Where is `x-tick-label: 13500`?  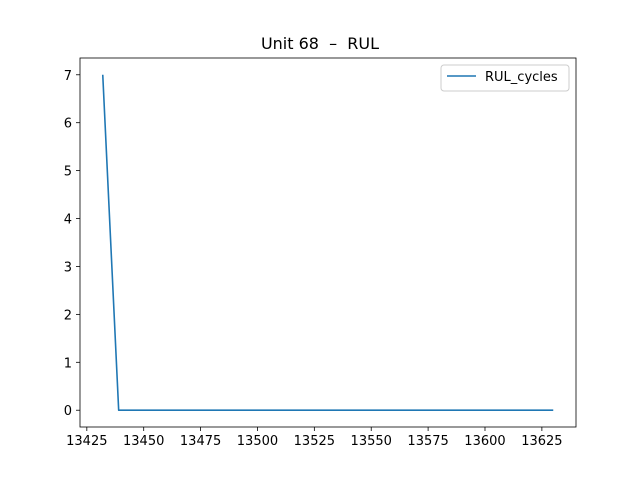
x-tick-label: 13500 is located at coordinates (257, 441).